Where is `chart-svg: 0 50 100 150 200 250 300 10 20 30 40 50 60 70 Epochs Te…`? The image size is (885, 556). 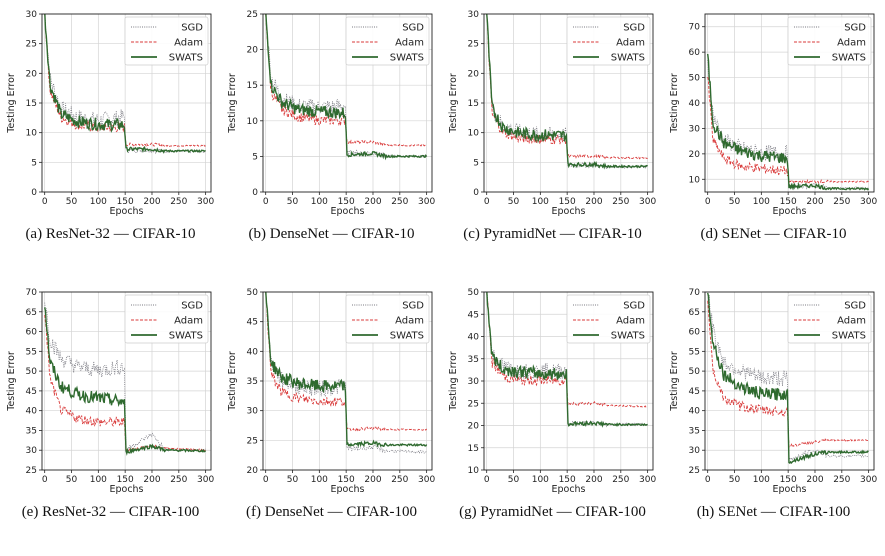
chart-svg: 0 50 100 150 200 250 300 10 20 30 40 50 60 70 Epochs Te… is located at coordinates (773, 115).